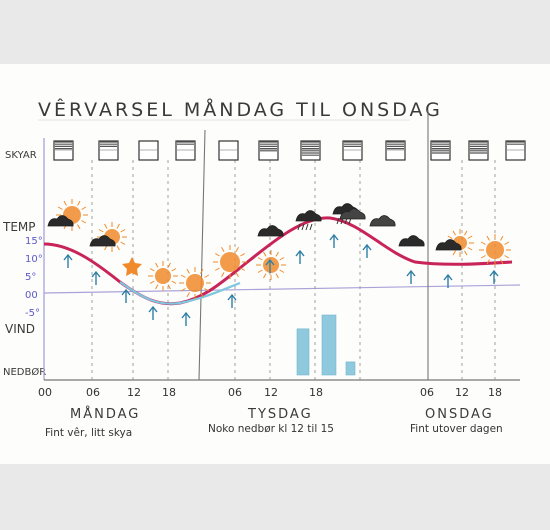 Image resolution: width=550 pixels, height=530 pixels. Describe the element at coordinates (19, 227) in the screenshot. I see `label-temp: TEMP` at that location.